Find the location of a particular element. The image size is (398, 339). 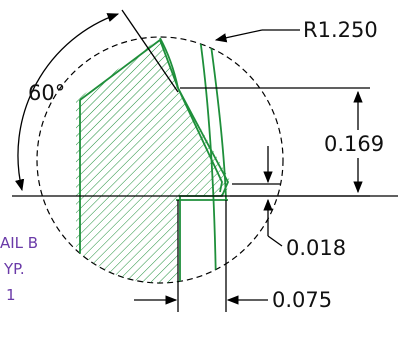

angle-label: 60° is located at coordinates (46, 93).